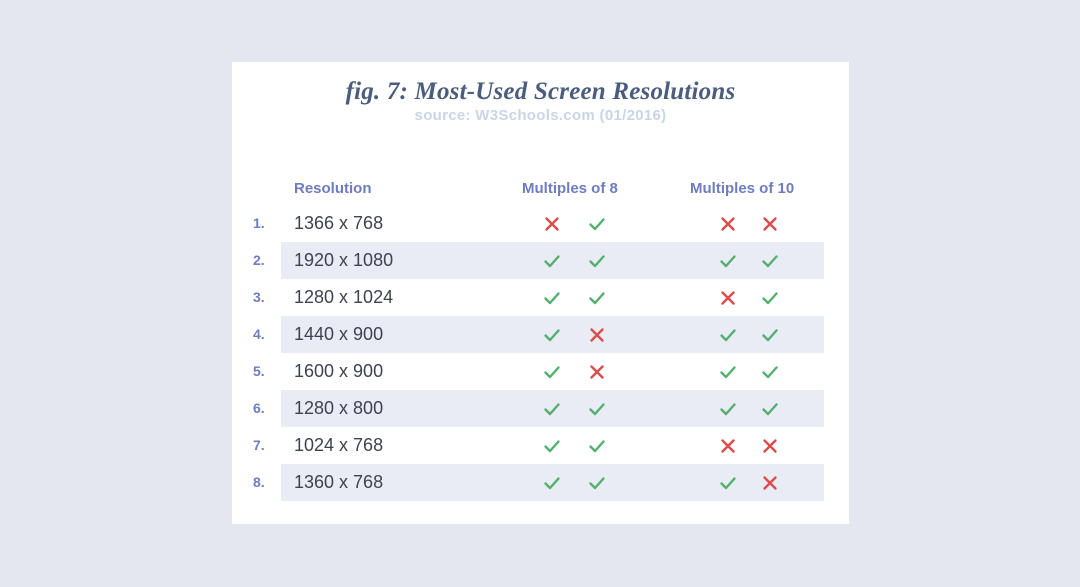 This screenshot has height=587, width=1080. I want to click on table-row: 5. 1600 x 900, so click(540, 371).